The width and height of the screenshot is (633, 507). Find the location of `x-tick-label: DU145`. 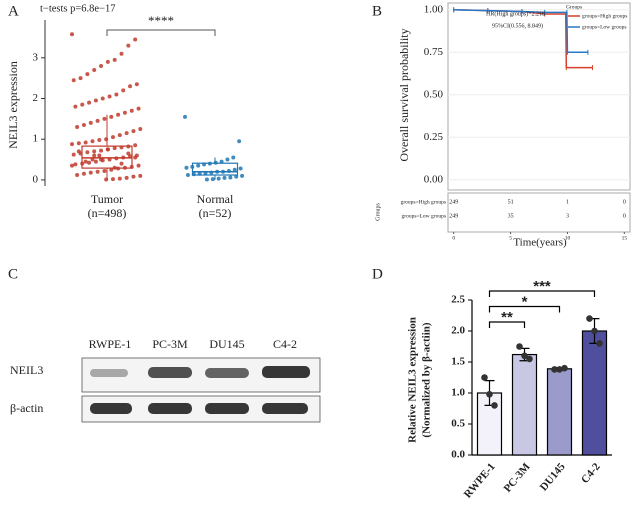

x-tick-label: DU145 is located at coordinates (553, 476).